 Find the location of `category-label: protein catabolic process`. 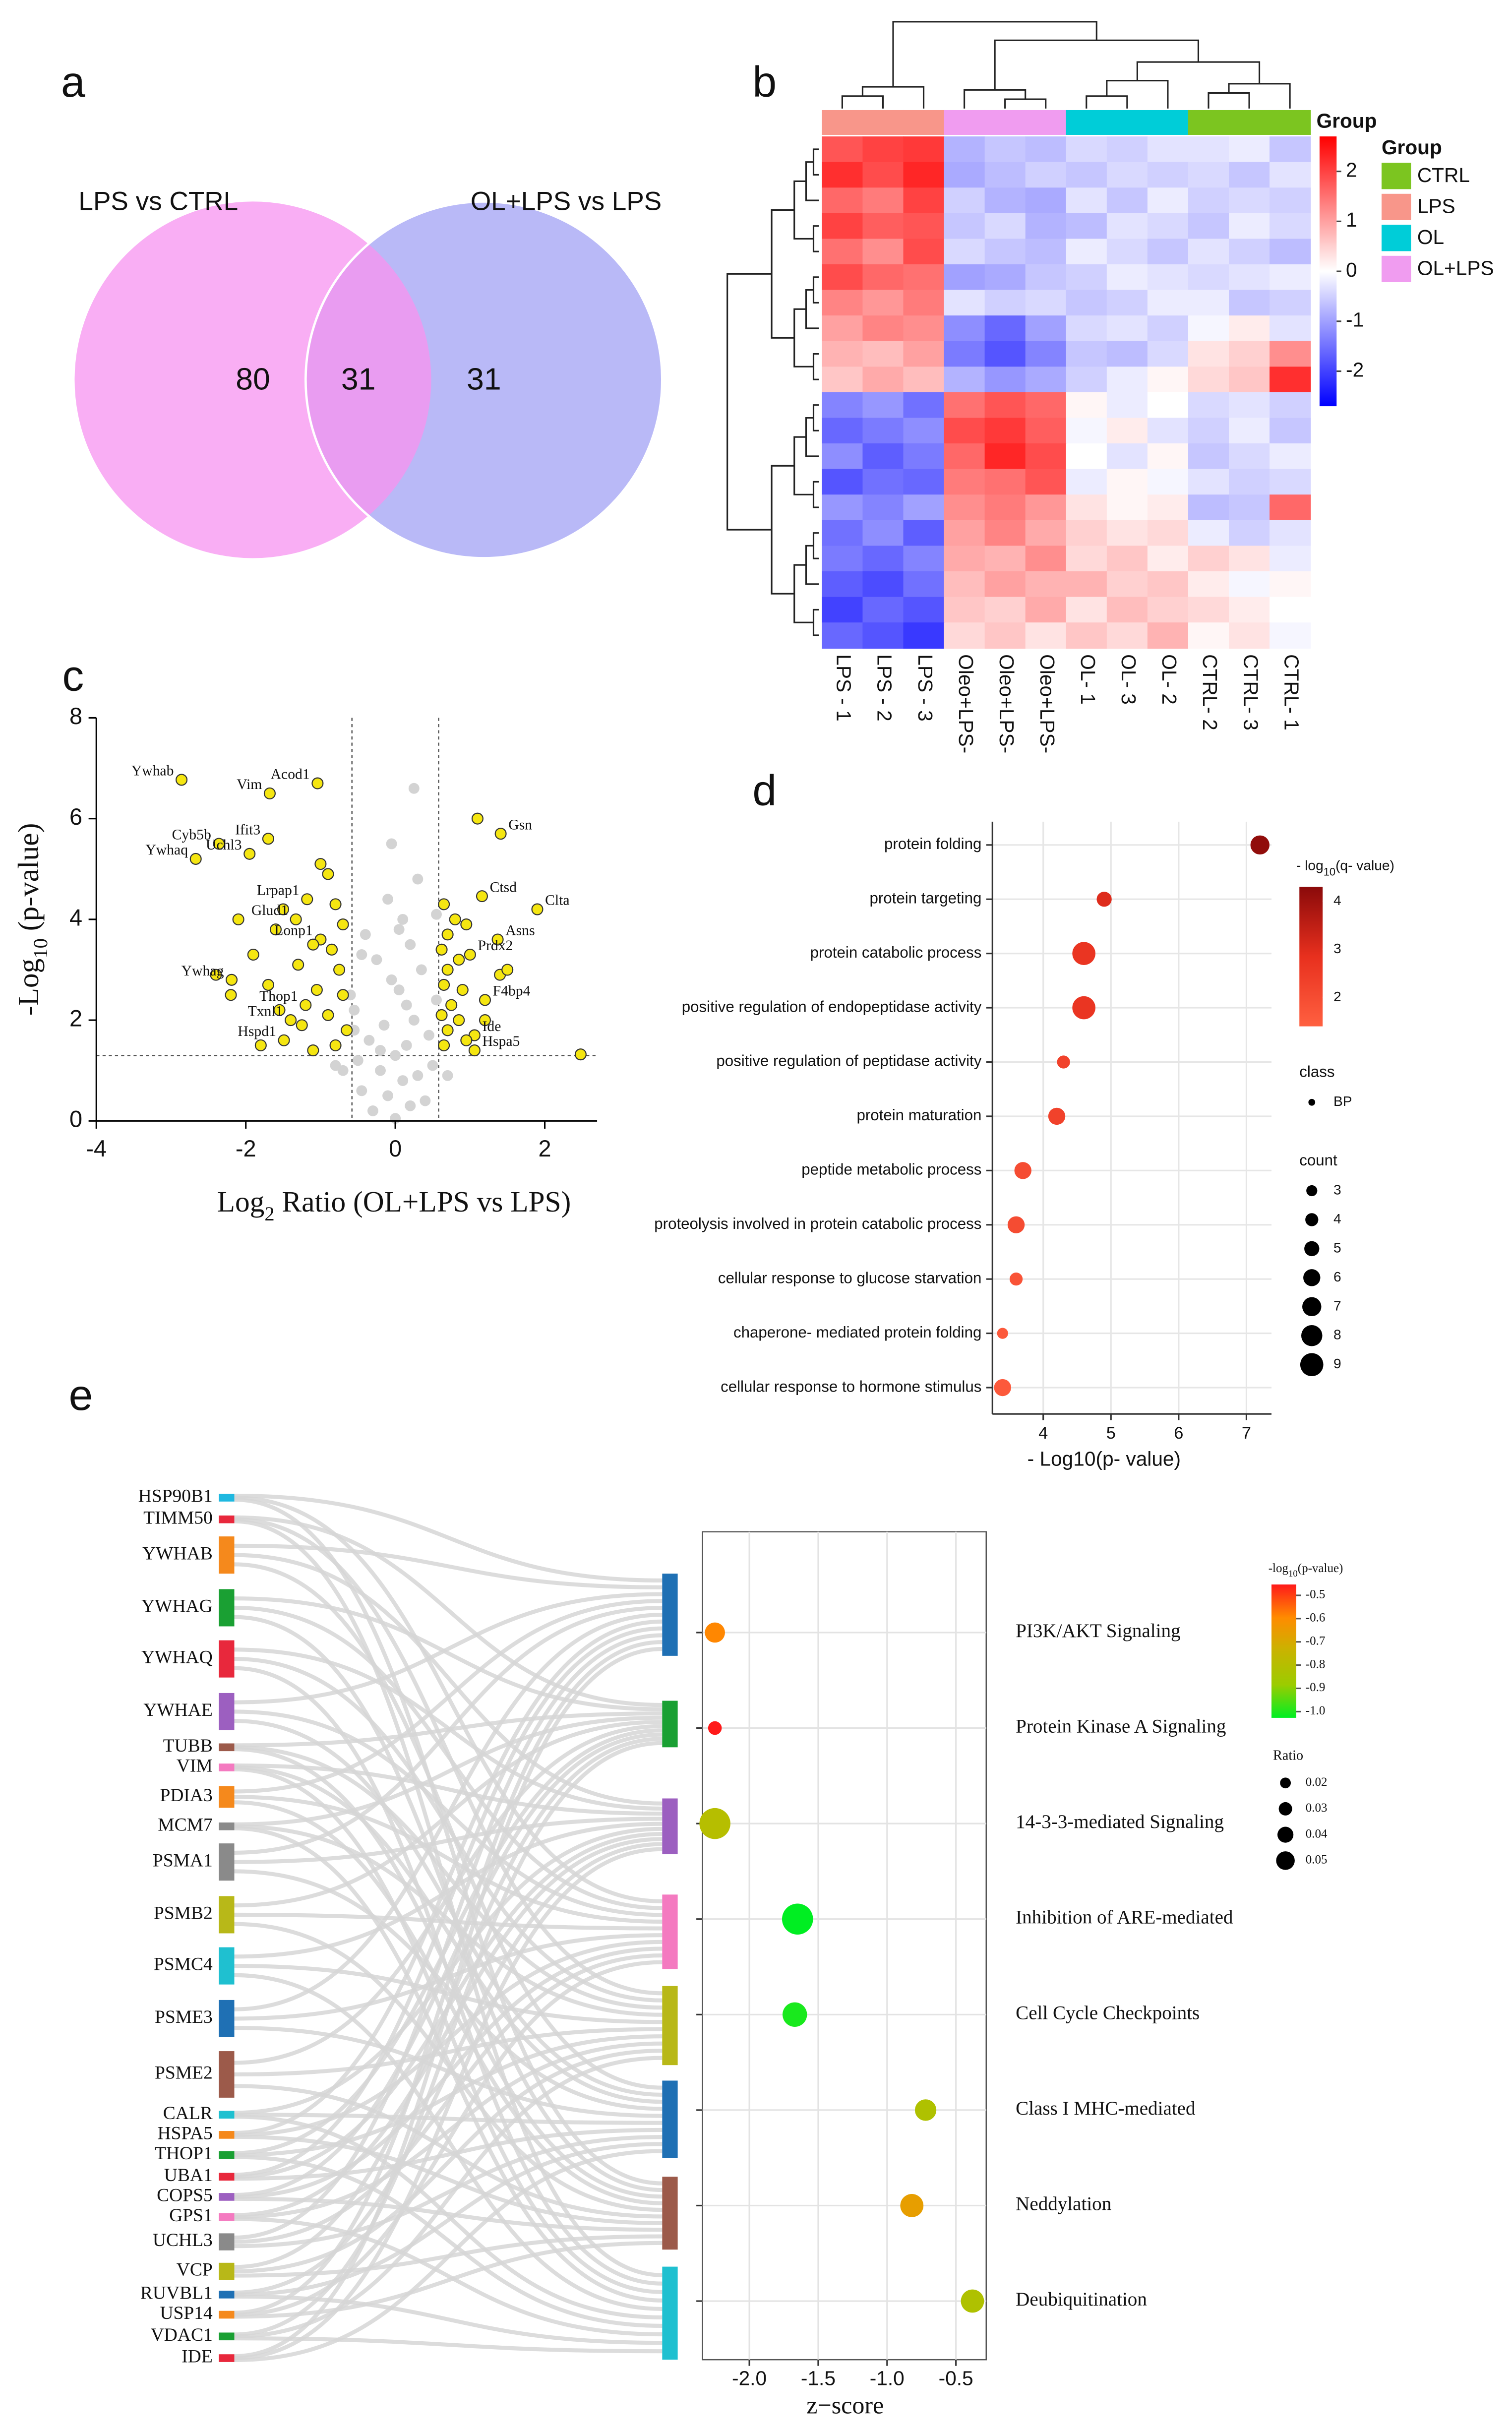

category-label: protein catabolic process is located at coordinates (896, 952).